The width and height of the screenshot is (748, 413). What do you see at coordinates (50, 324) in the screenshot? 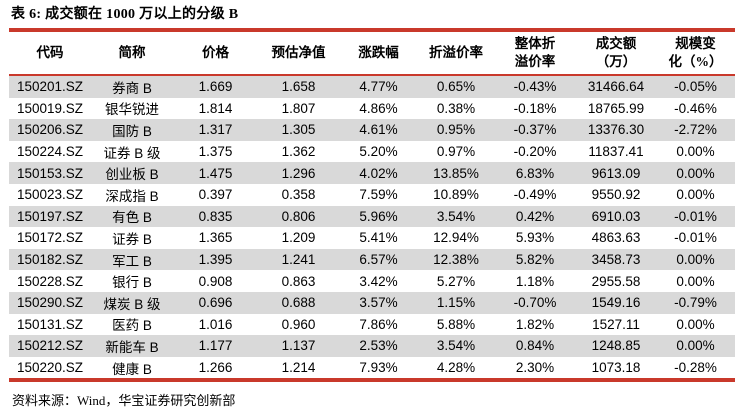
I see `cell: 150131.SZ` at bounding box center [50, 324].